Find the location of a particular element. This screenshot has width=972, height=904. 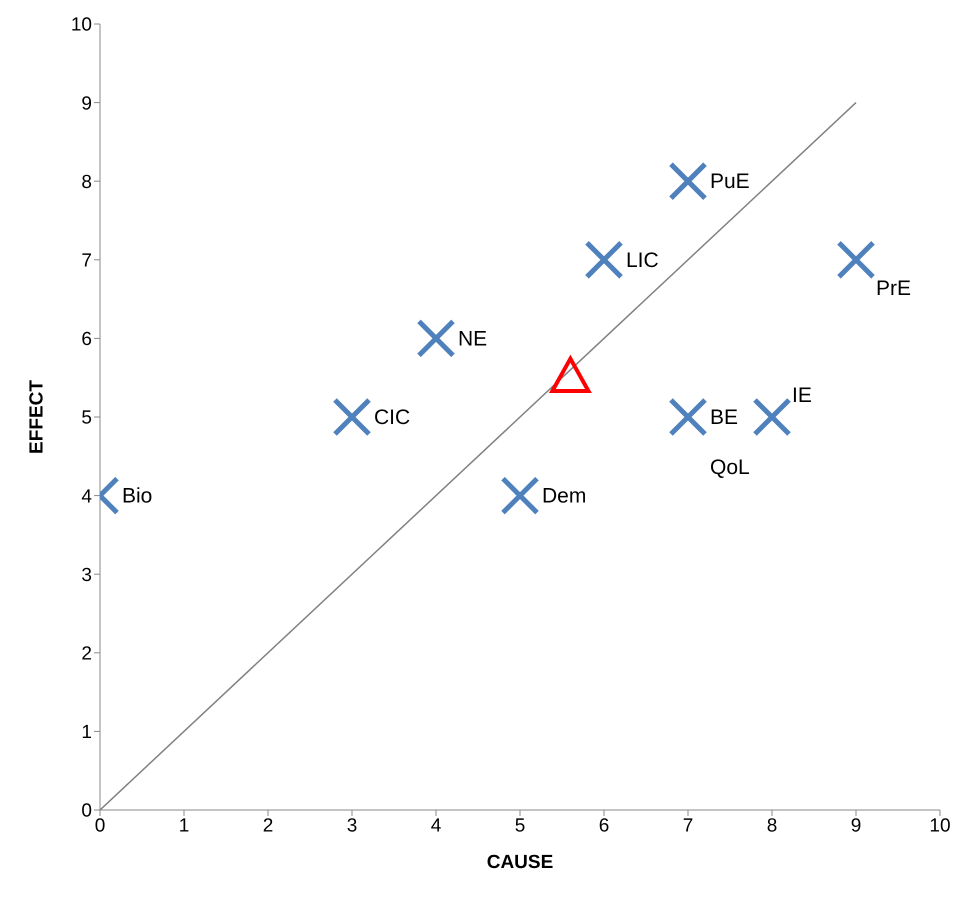

x-tick-label: 4 is located at coordinates (436, 825).